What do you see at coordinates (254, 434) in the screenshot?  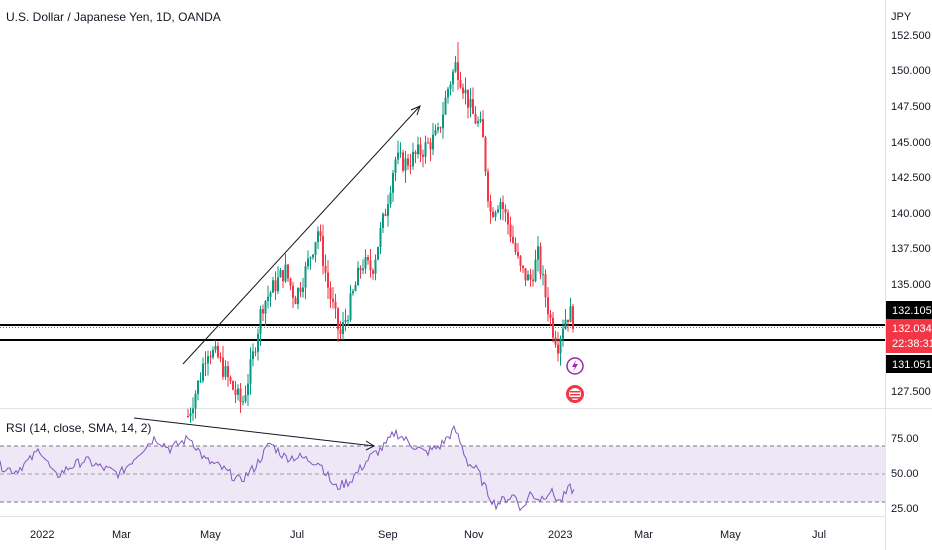 I see `rsi-trend-arrow` at bounding box center [254, 434].